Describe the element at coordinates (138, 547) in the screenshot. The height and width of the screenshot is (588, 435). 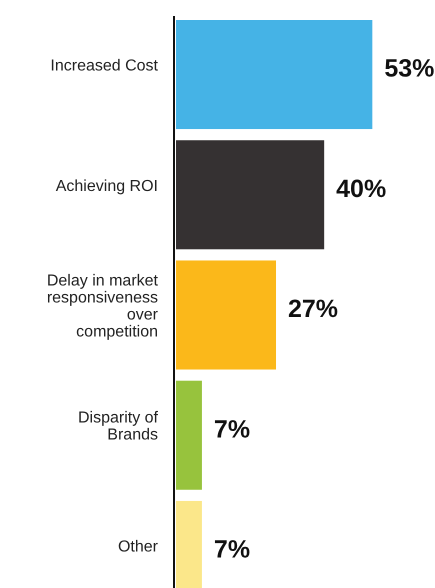
I see `y-tick-label: Other` at that location.